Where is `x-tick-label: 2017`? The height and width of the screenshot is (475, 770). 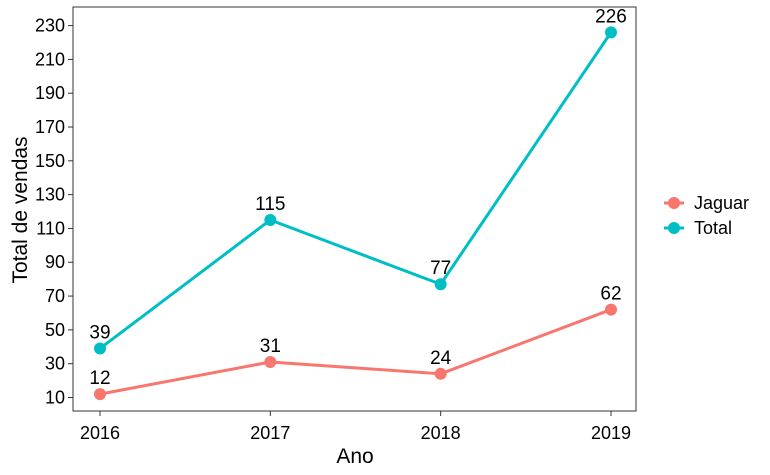
x-tick-label: 2017 is located at coordinates (270, 433).